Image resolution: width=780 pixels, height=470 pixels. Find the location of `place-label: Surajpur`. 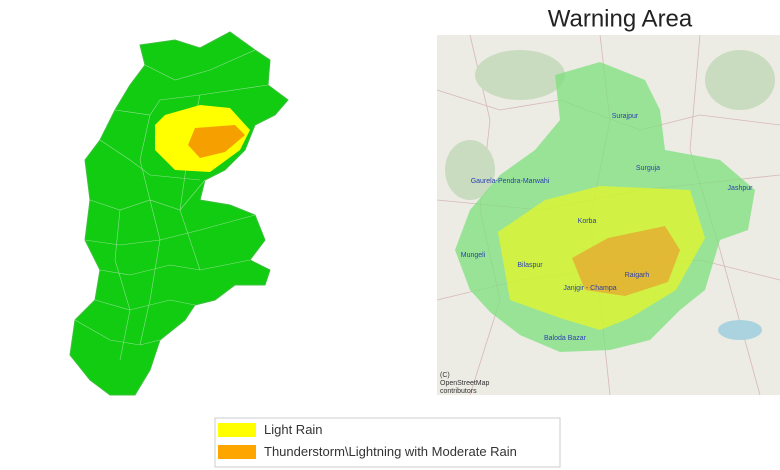

place-label: Surajpur is located at coordinates (625, 116).